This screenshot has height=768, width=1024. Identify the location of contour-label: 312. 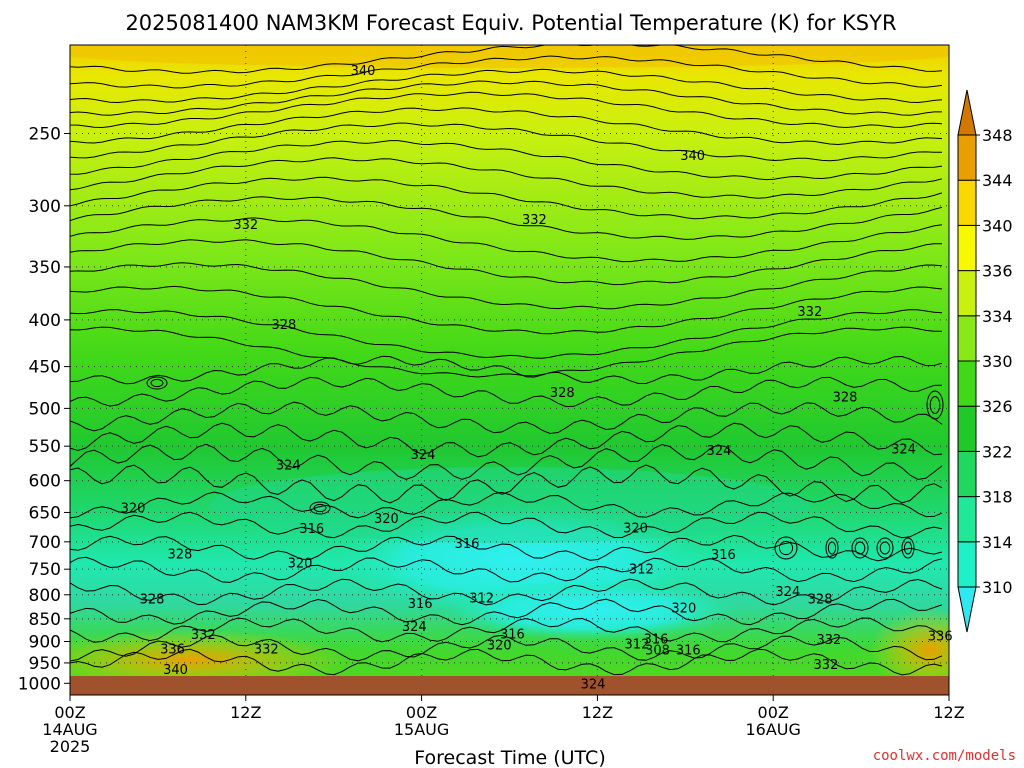
(637, 644).